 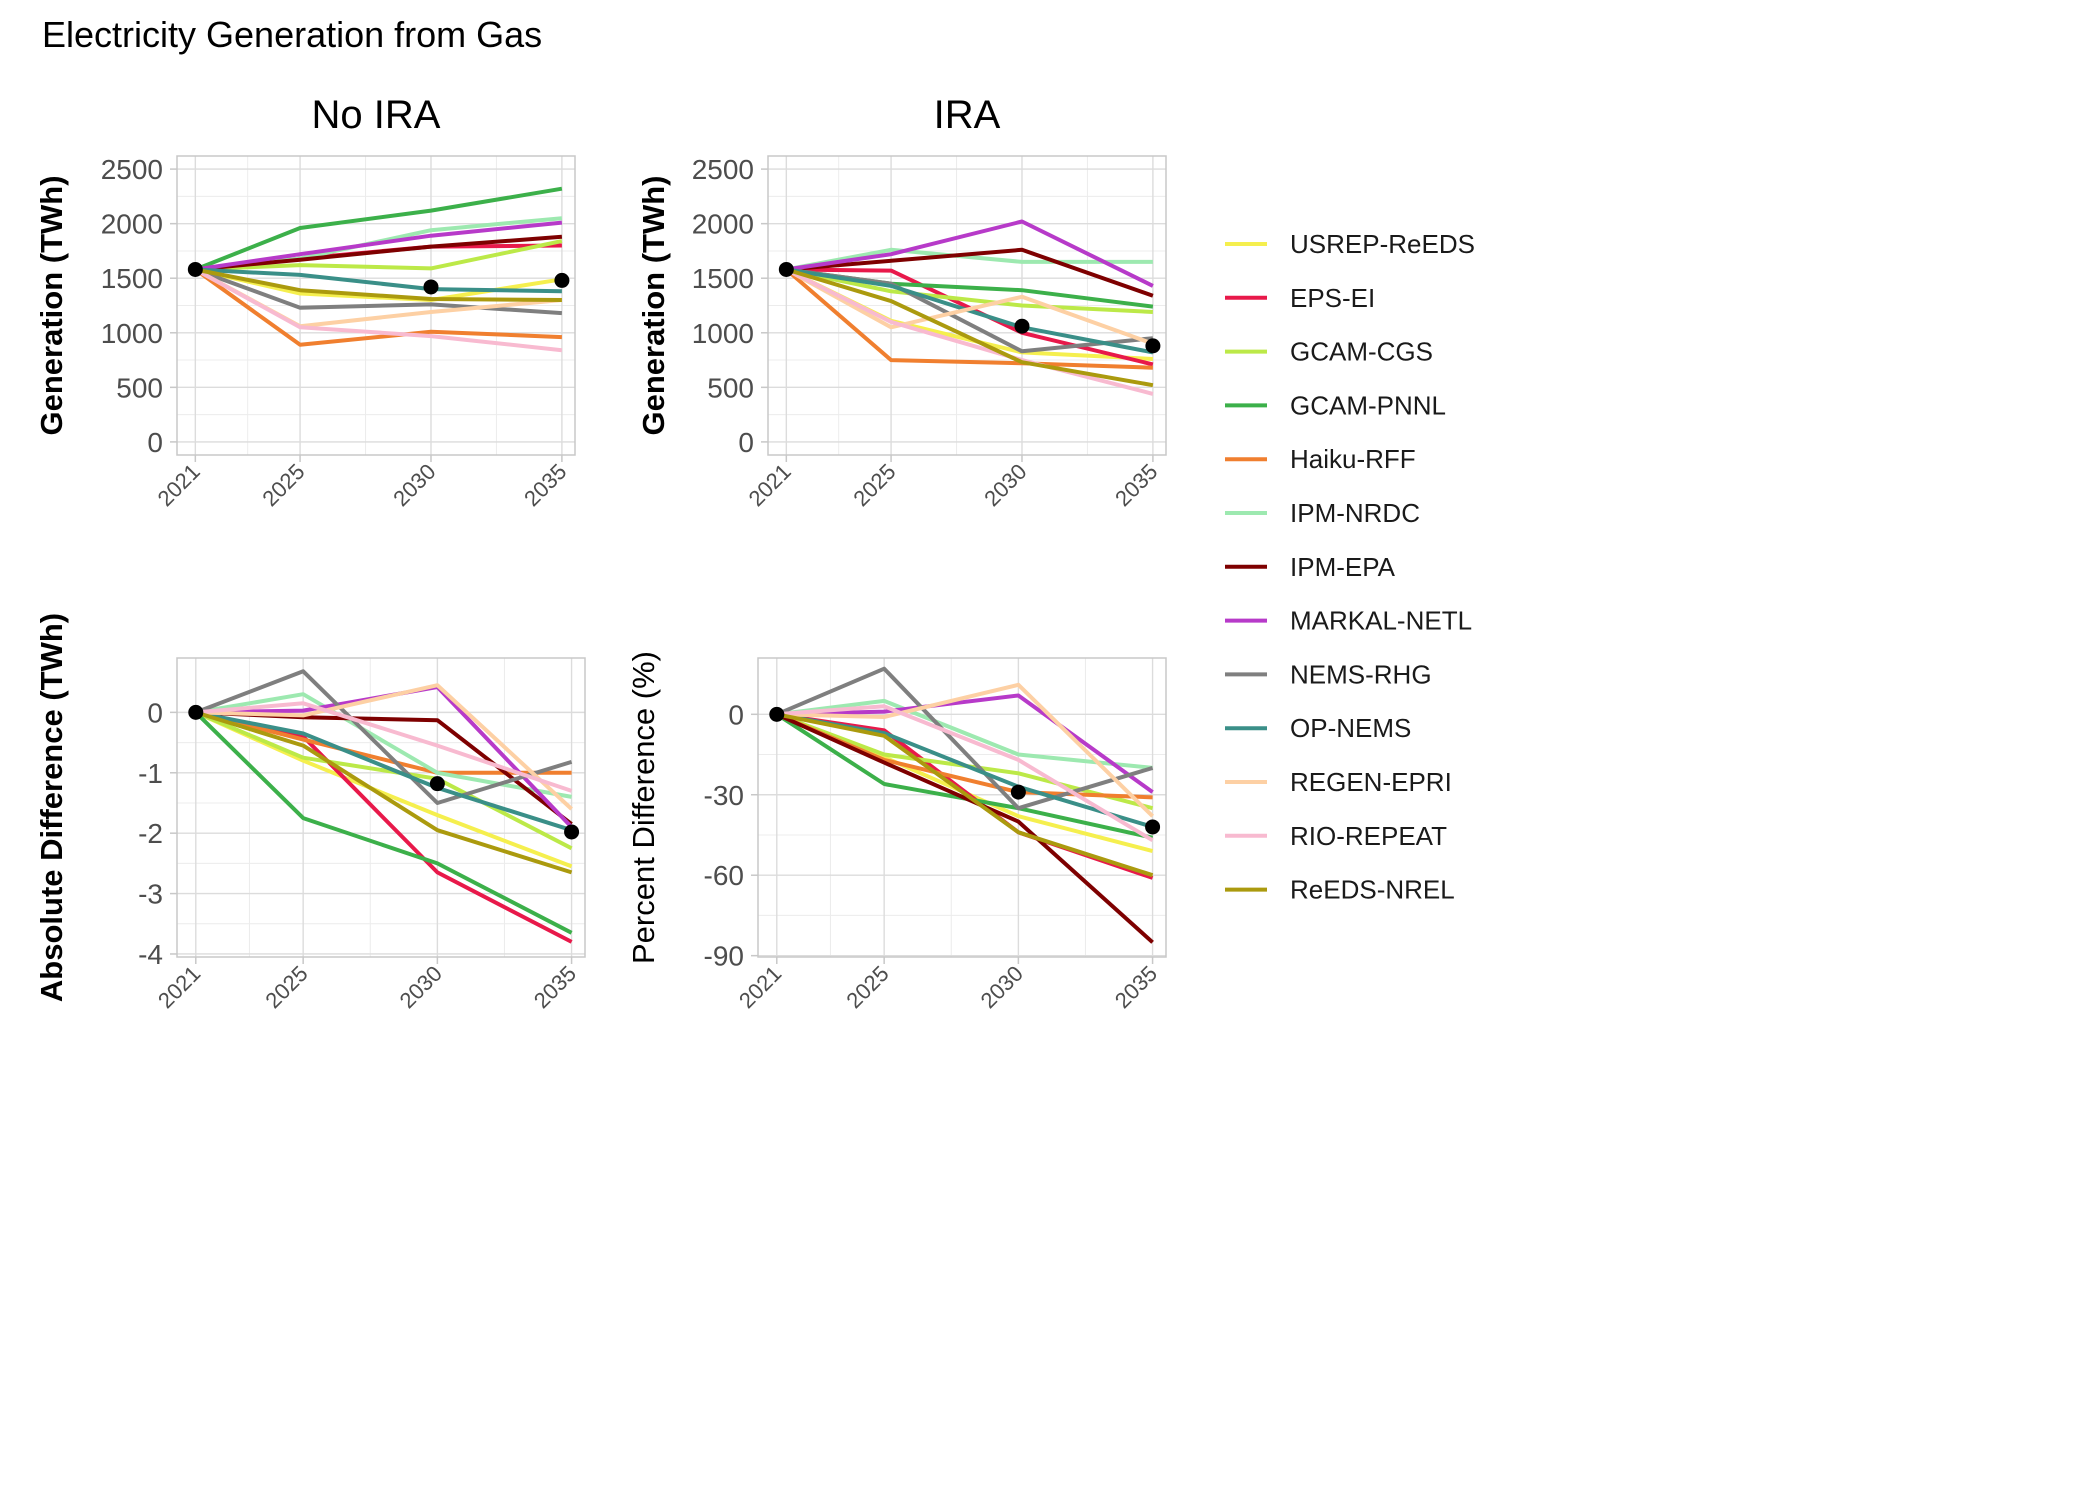 I want to click on series-line-eps-ei, so click(x=970, y=317).